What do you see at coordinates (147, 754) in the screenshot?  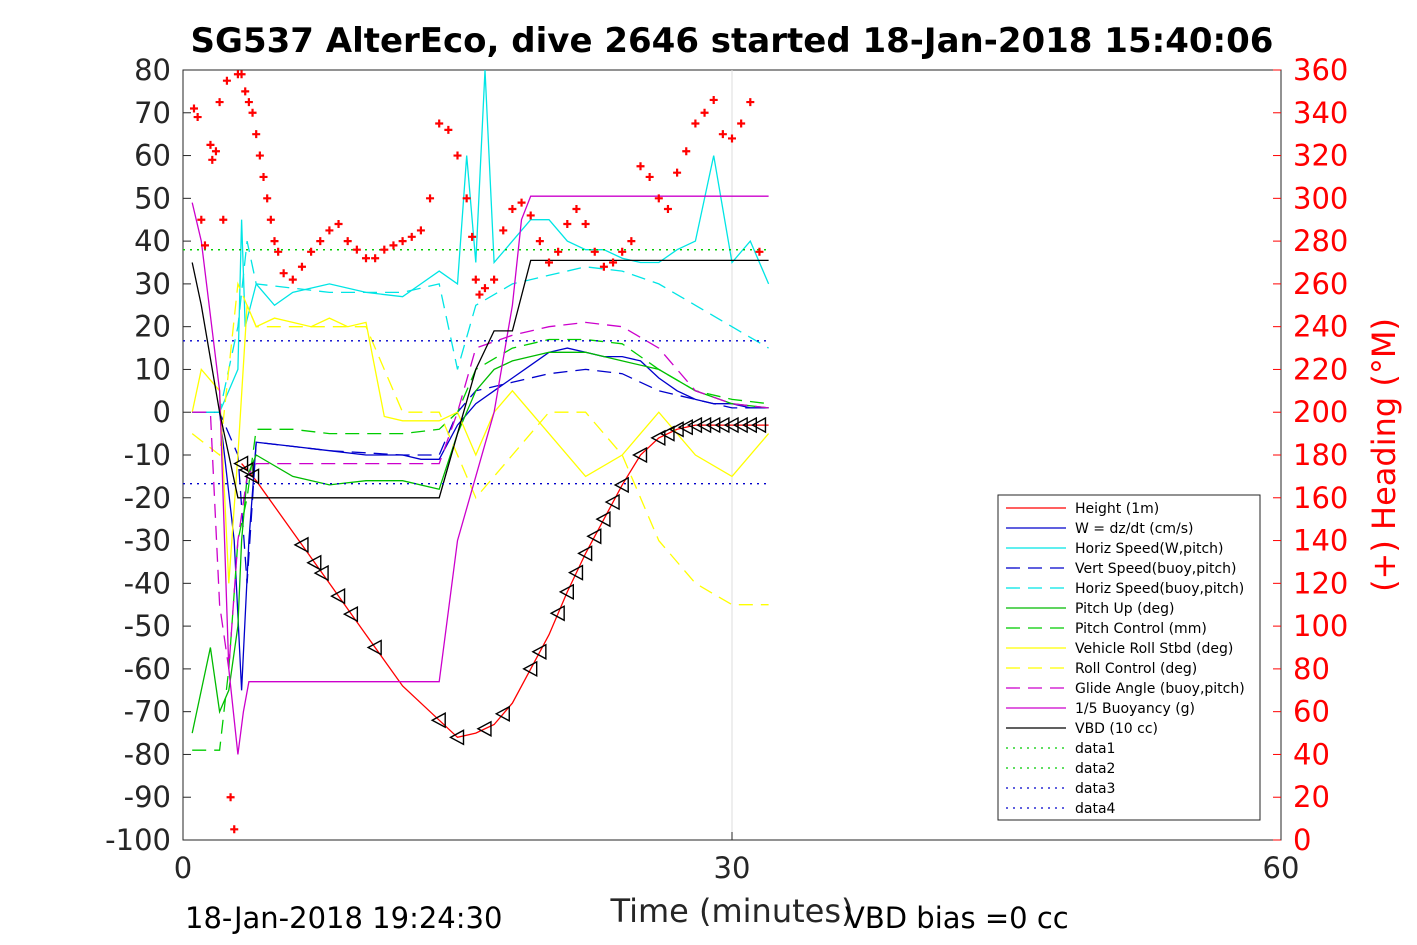 I see `y-tick-label: -80` at bounding box center [147, 754].